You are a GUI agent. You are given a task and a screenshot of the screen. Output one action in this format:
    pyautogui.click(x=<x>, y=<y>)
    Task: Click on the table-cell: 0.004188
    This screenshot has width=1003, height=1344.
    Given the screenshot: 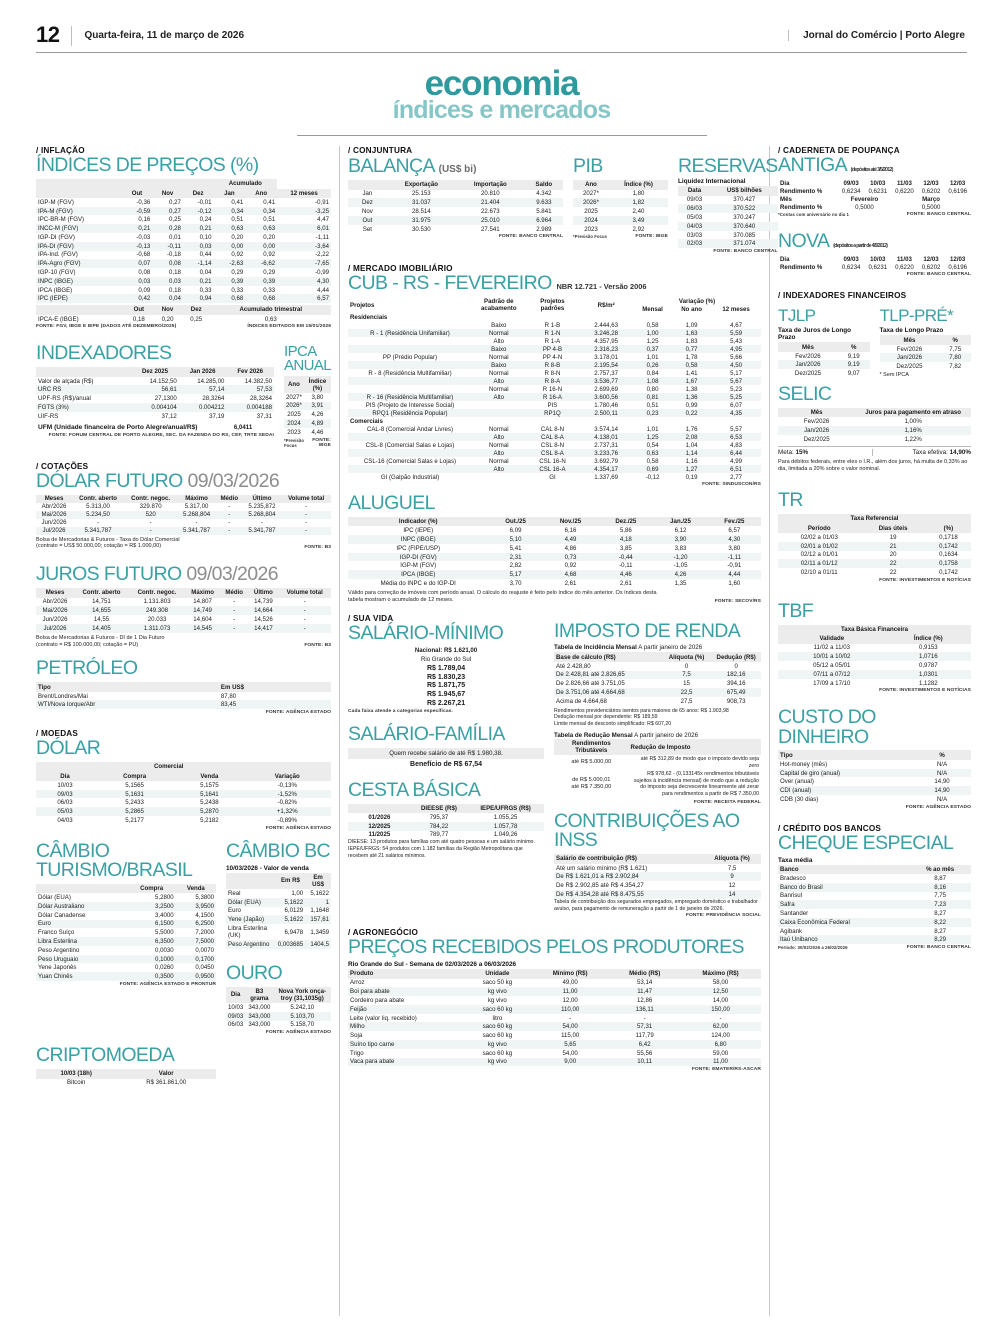 What is the action you would take?
    pyautogui.click(x=259, y=407)
    